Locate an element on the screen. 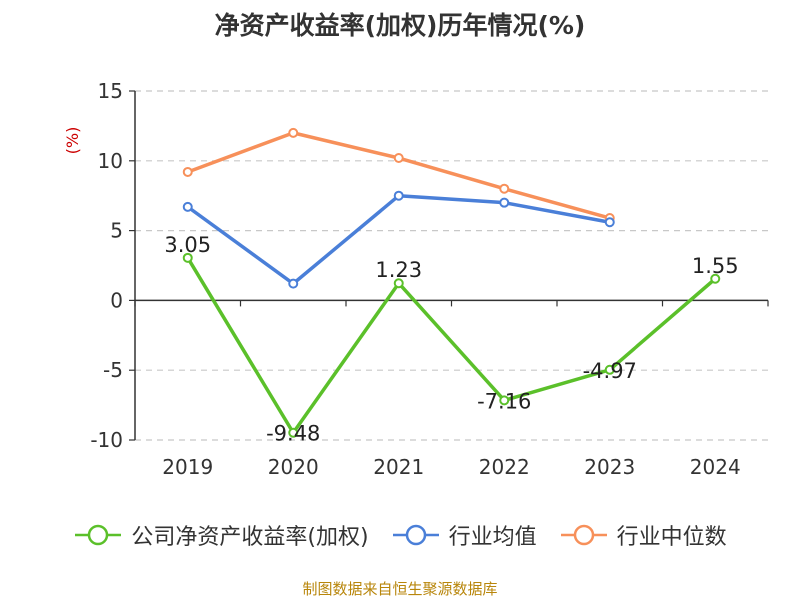 Image resolution: width=800 pixels, height=600 pixels. x-tick-label: 2023 is located at coordinates (609, 467).